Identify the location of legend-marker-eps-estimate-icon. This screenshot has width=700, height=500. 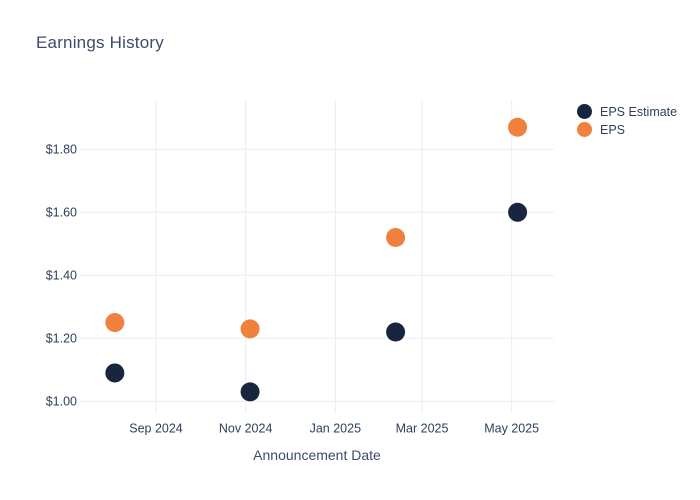
(584, 111).